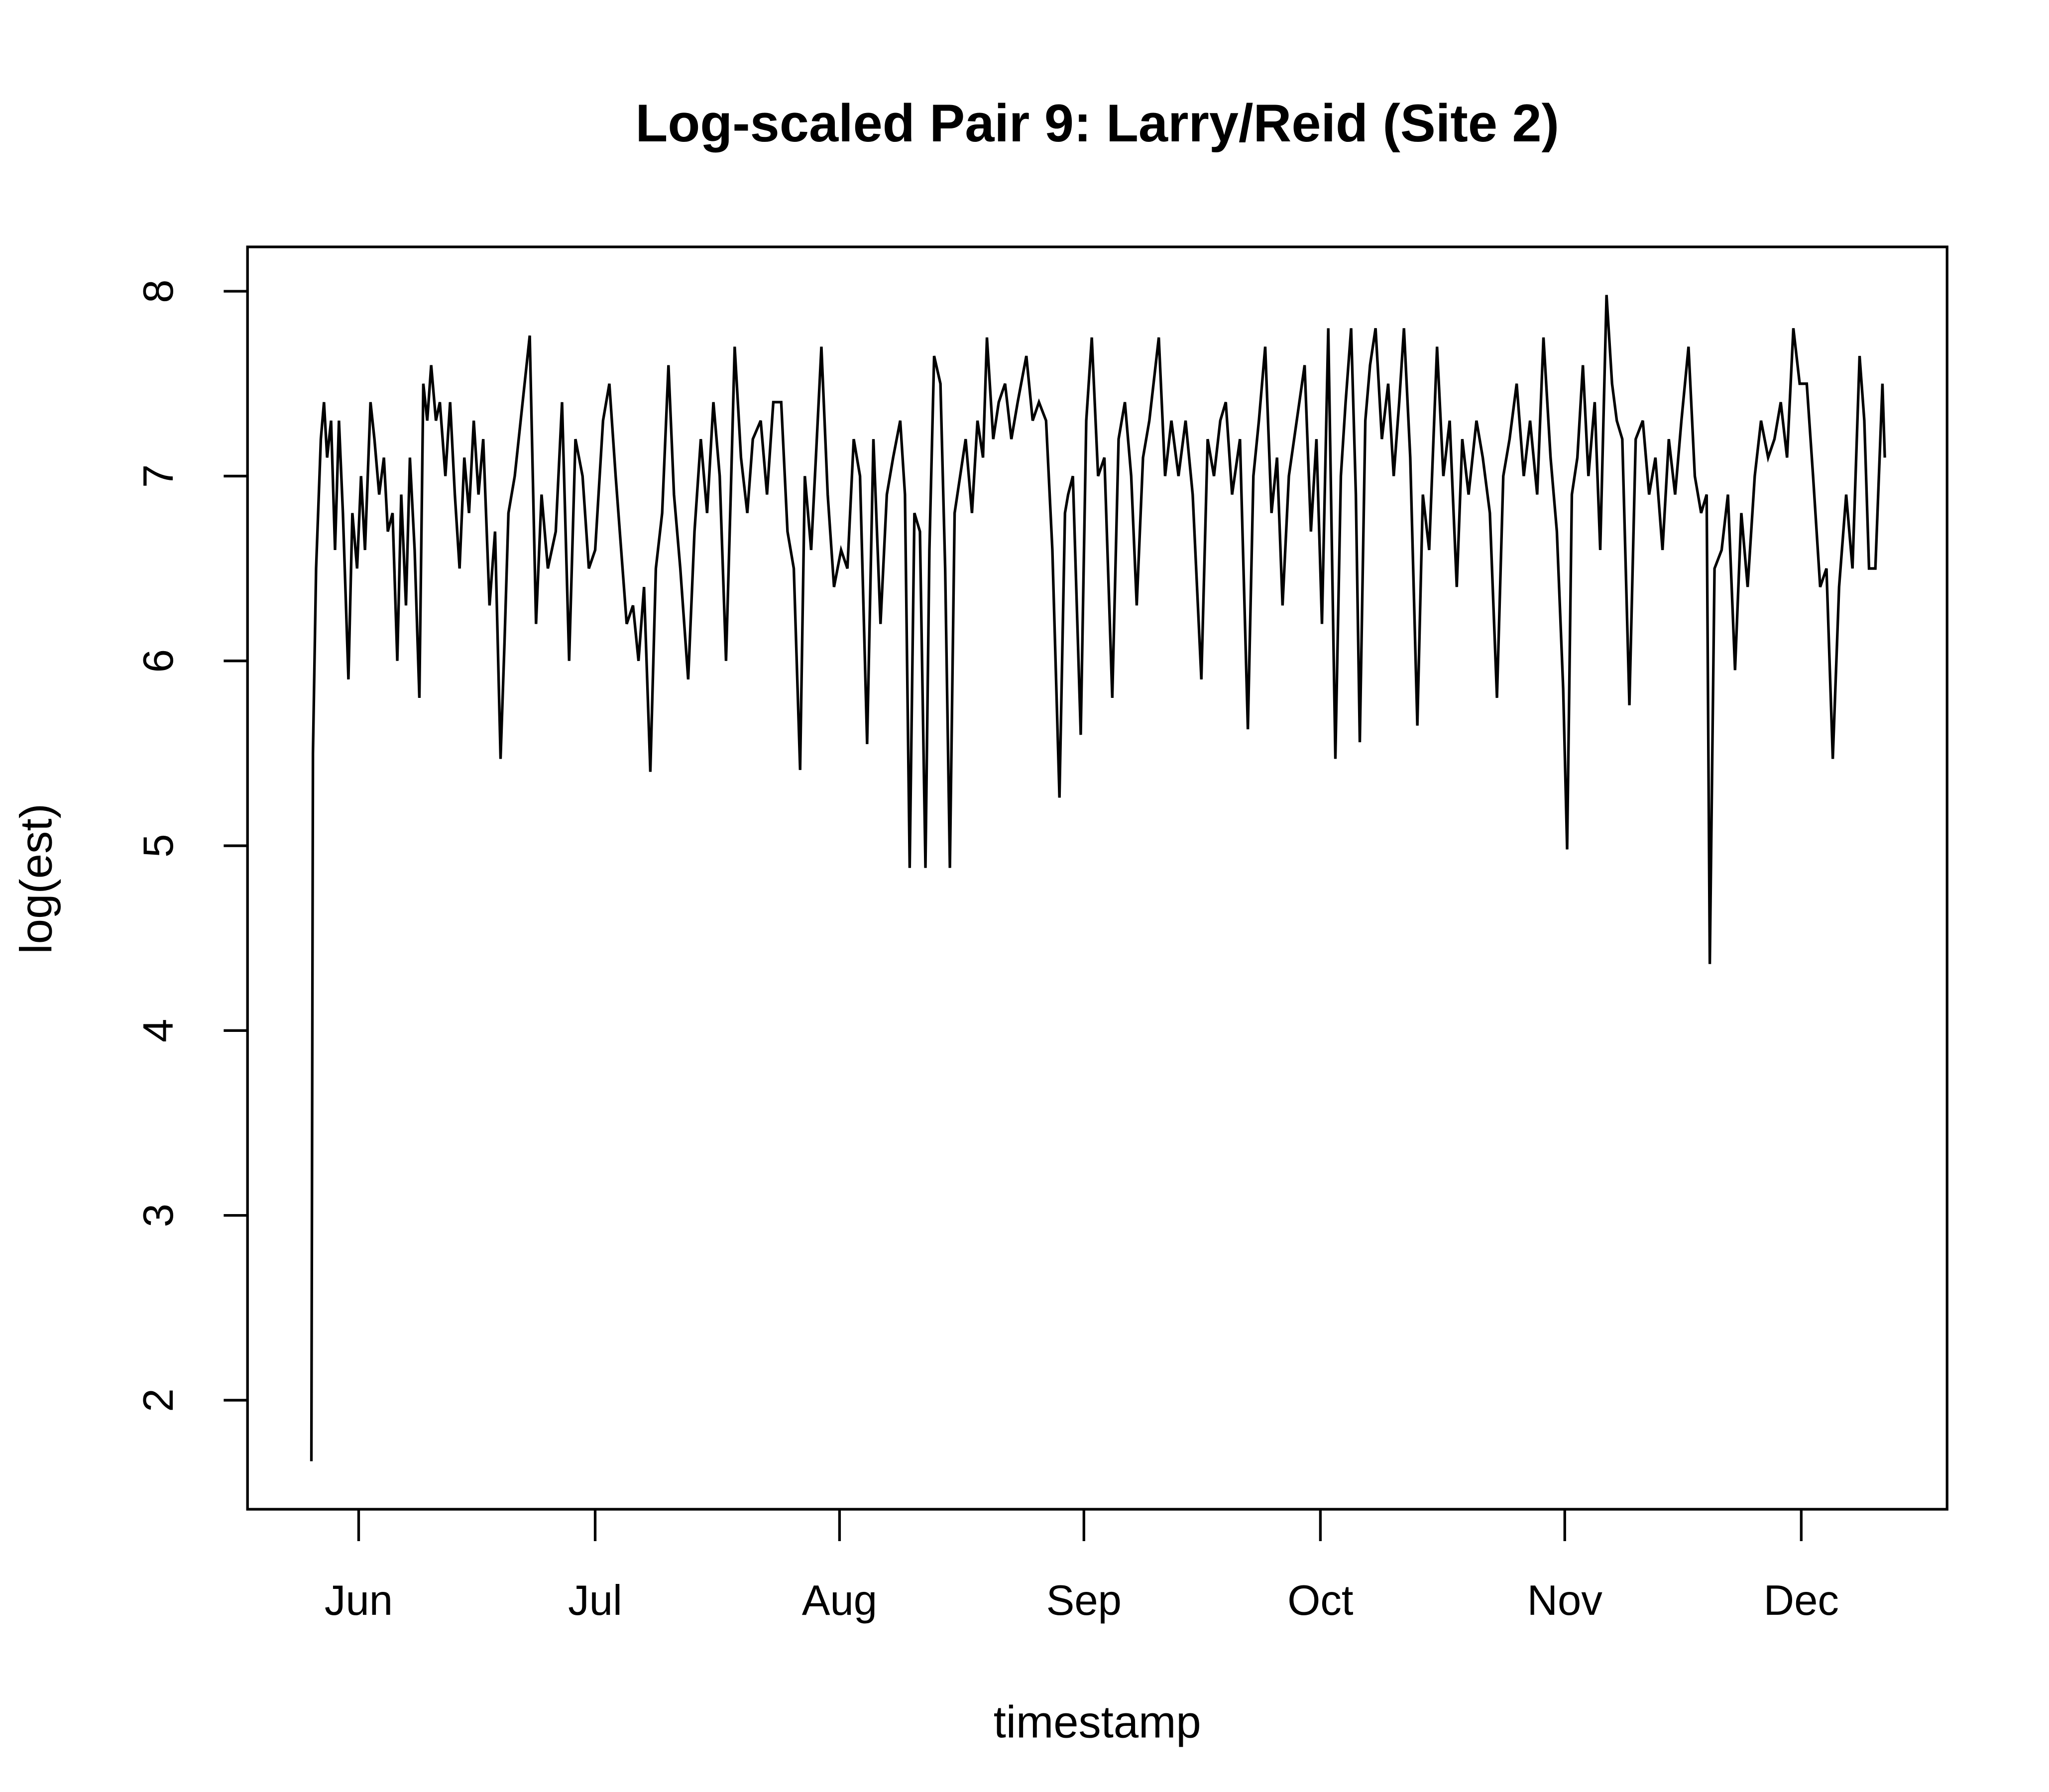 Image resolution: width=2049 pixels, height=1792 pixels. Describe the element at coordinates (158, 1030) in the screenshot. I see `y-tick-label: 4` at that location.